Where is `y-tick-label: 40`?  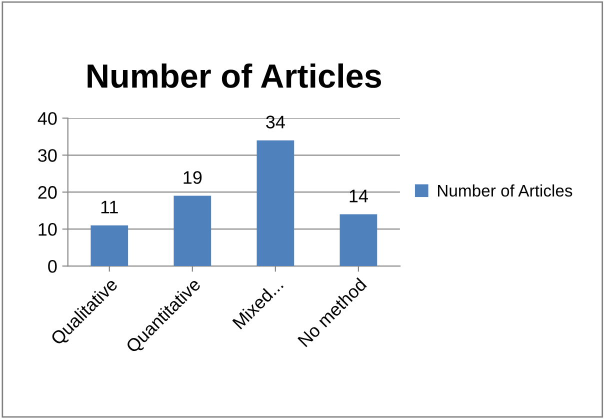
y-tick-label: 40 is located at coordinates (47, 118).